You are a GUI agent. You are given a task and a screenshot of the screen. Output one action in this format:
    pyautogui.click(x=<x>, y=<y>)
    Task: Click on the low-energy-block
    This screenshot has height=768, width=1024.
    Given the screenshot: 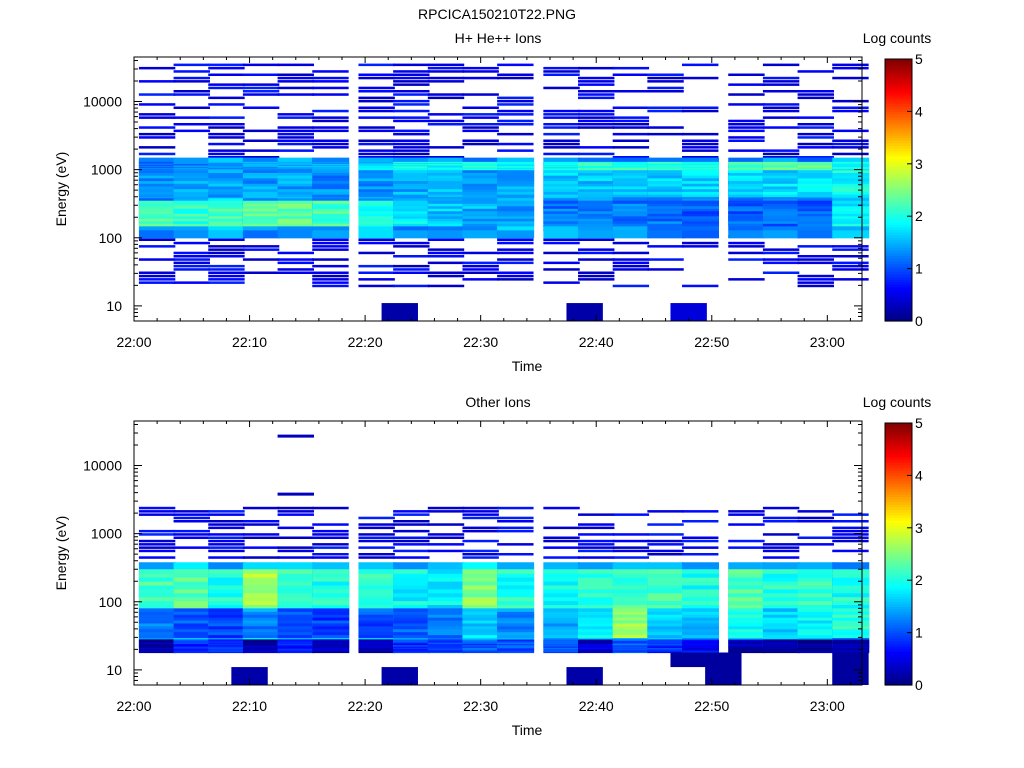 What is the action you would take?
    pyautogui.click(x=249, y=676)
    